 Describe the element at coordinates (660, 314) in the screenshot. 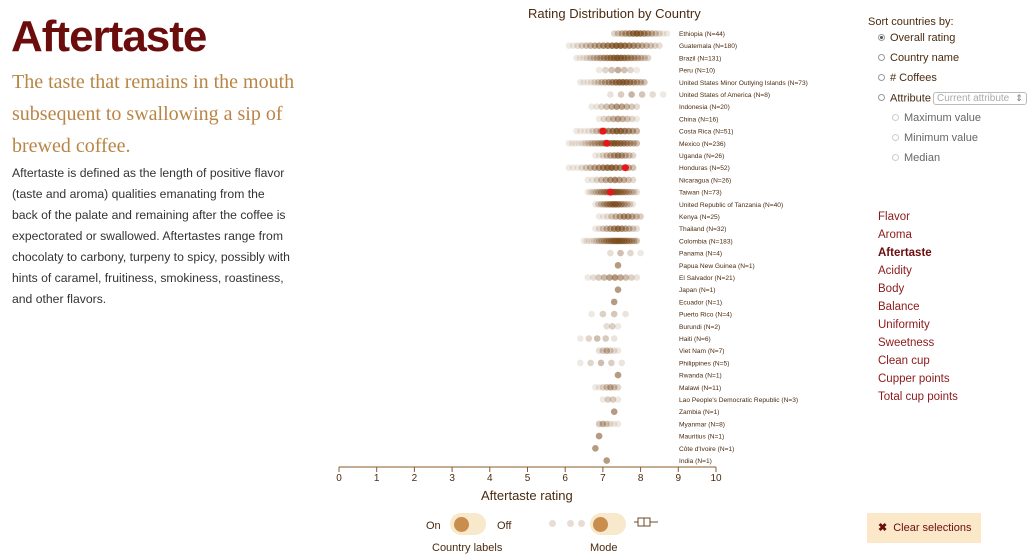

I see `country-row: Puerto Rico (N=4)` at that location.